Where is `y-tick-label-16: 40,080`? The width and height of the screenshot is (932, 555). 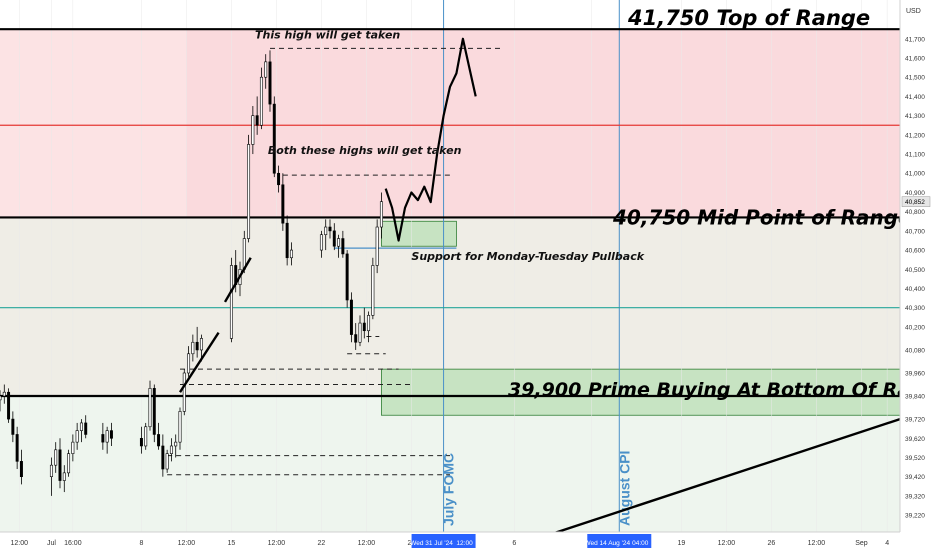
y-tick-label-16: 40,080 is located at coordinates (915, 350).